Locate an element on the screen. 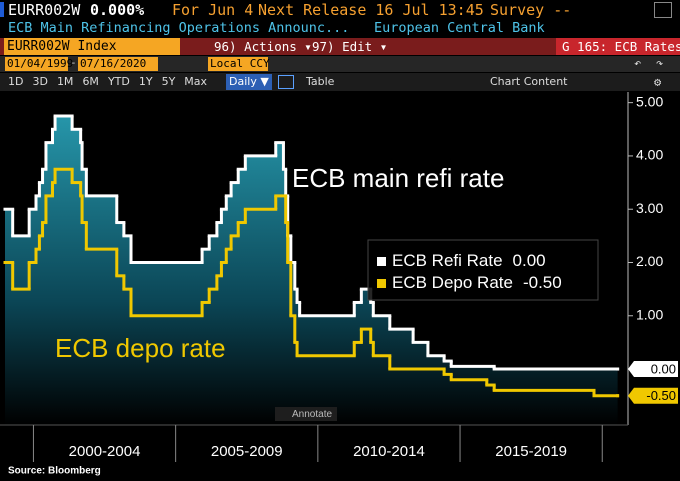  ticker: EURR002W is located at coordinates (44, 10).